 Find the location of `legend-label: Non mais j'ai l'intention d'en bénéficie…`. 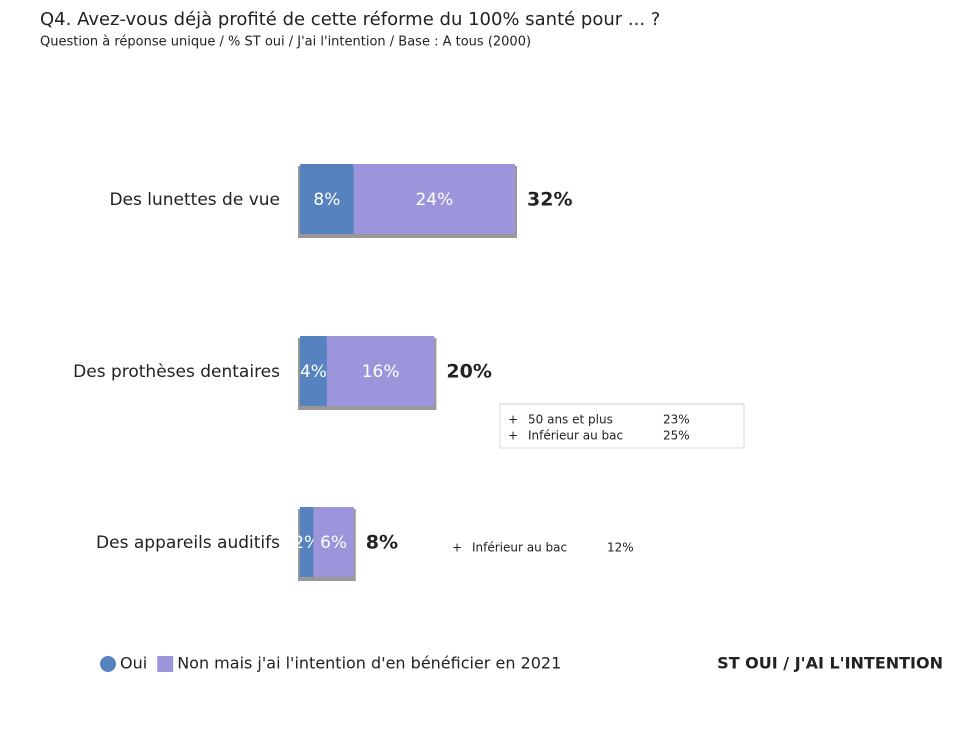

legend-label: Non mais j'ai l'intention d'en bénéficie… is located at coordinates (369, 663).